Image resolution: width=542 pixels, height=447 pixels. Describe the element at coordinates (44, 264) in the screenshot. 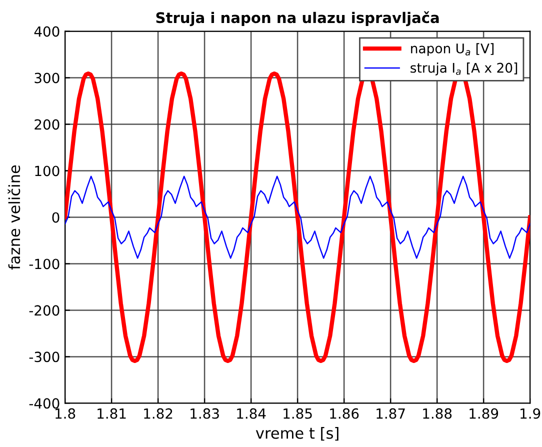

I see `y-tick-label: -100` at that location.